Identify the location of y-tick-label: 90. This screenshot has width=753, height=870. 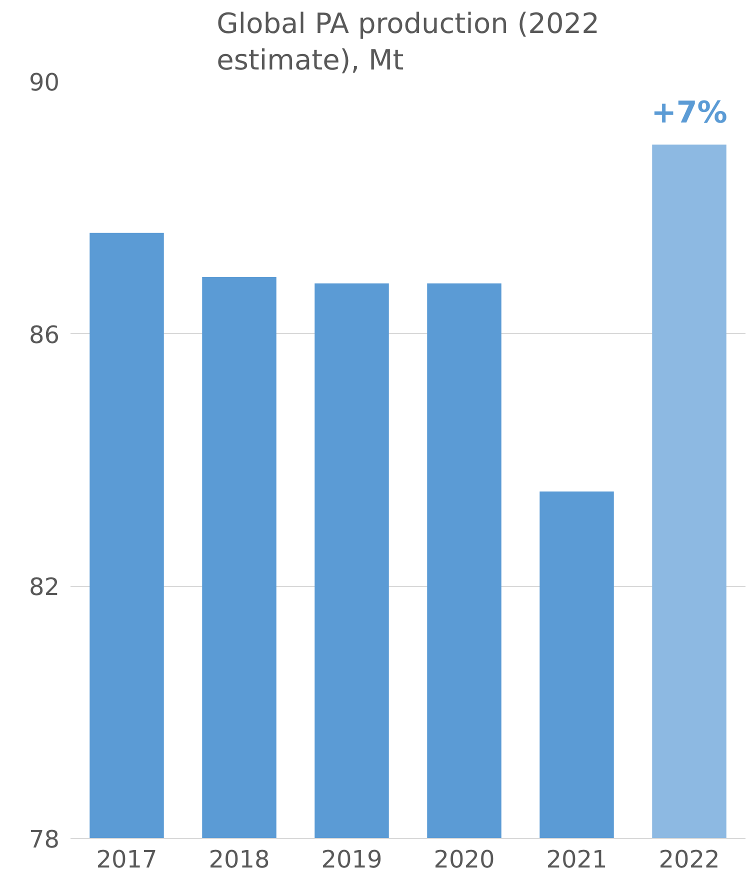
(44, 82).